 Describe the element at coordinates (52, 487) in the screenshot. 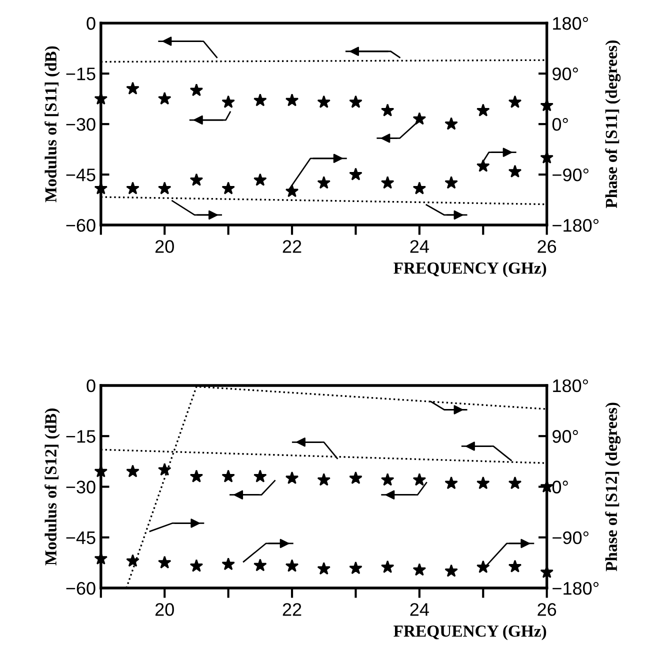

I see `y-axis-title: Modulus of [S12] (dB)` at that location.